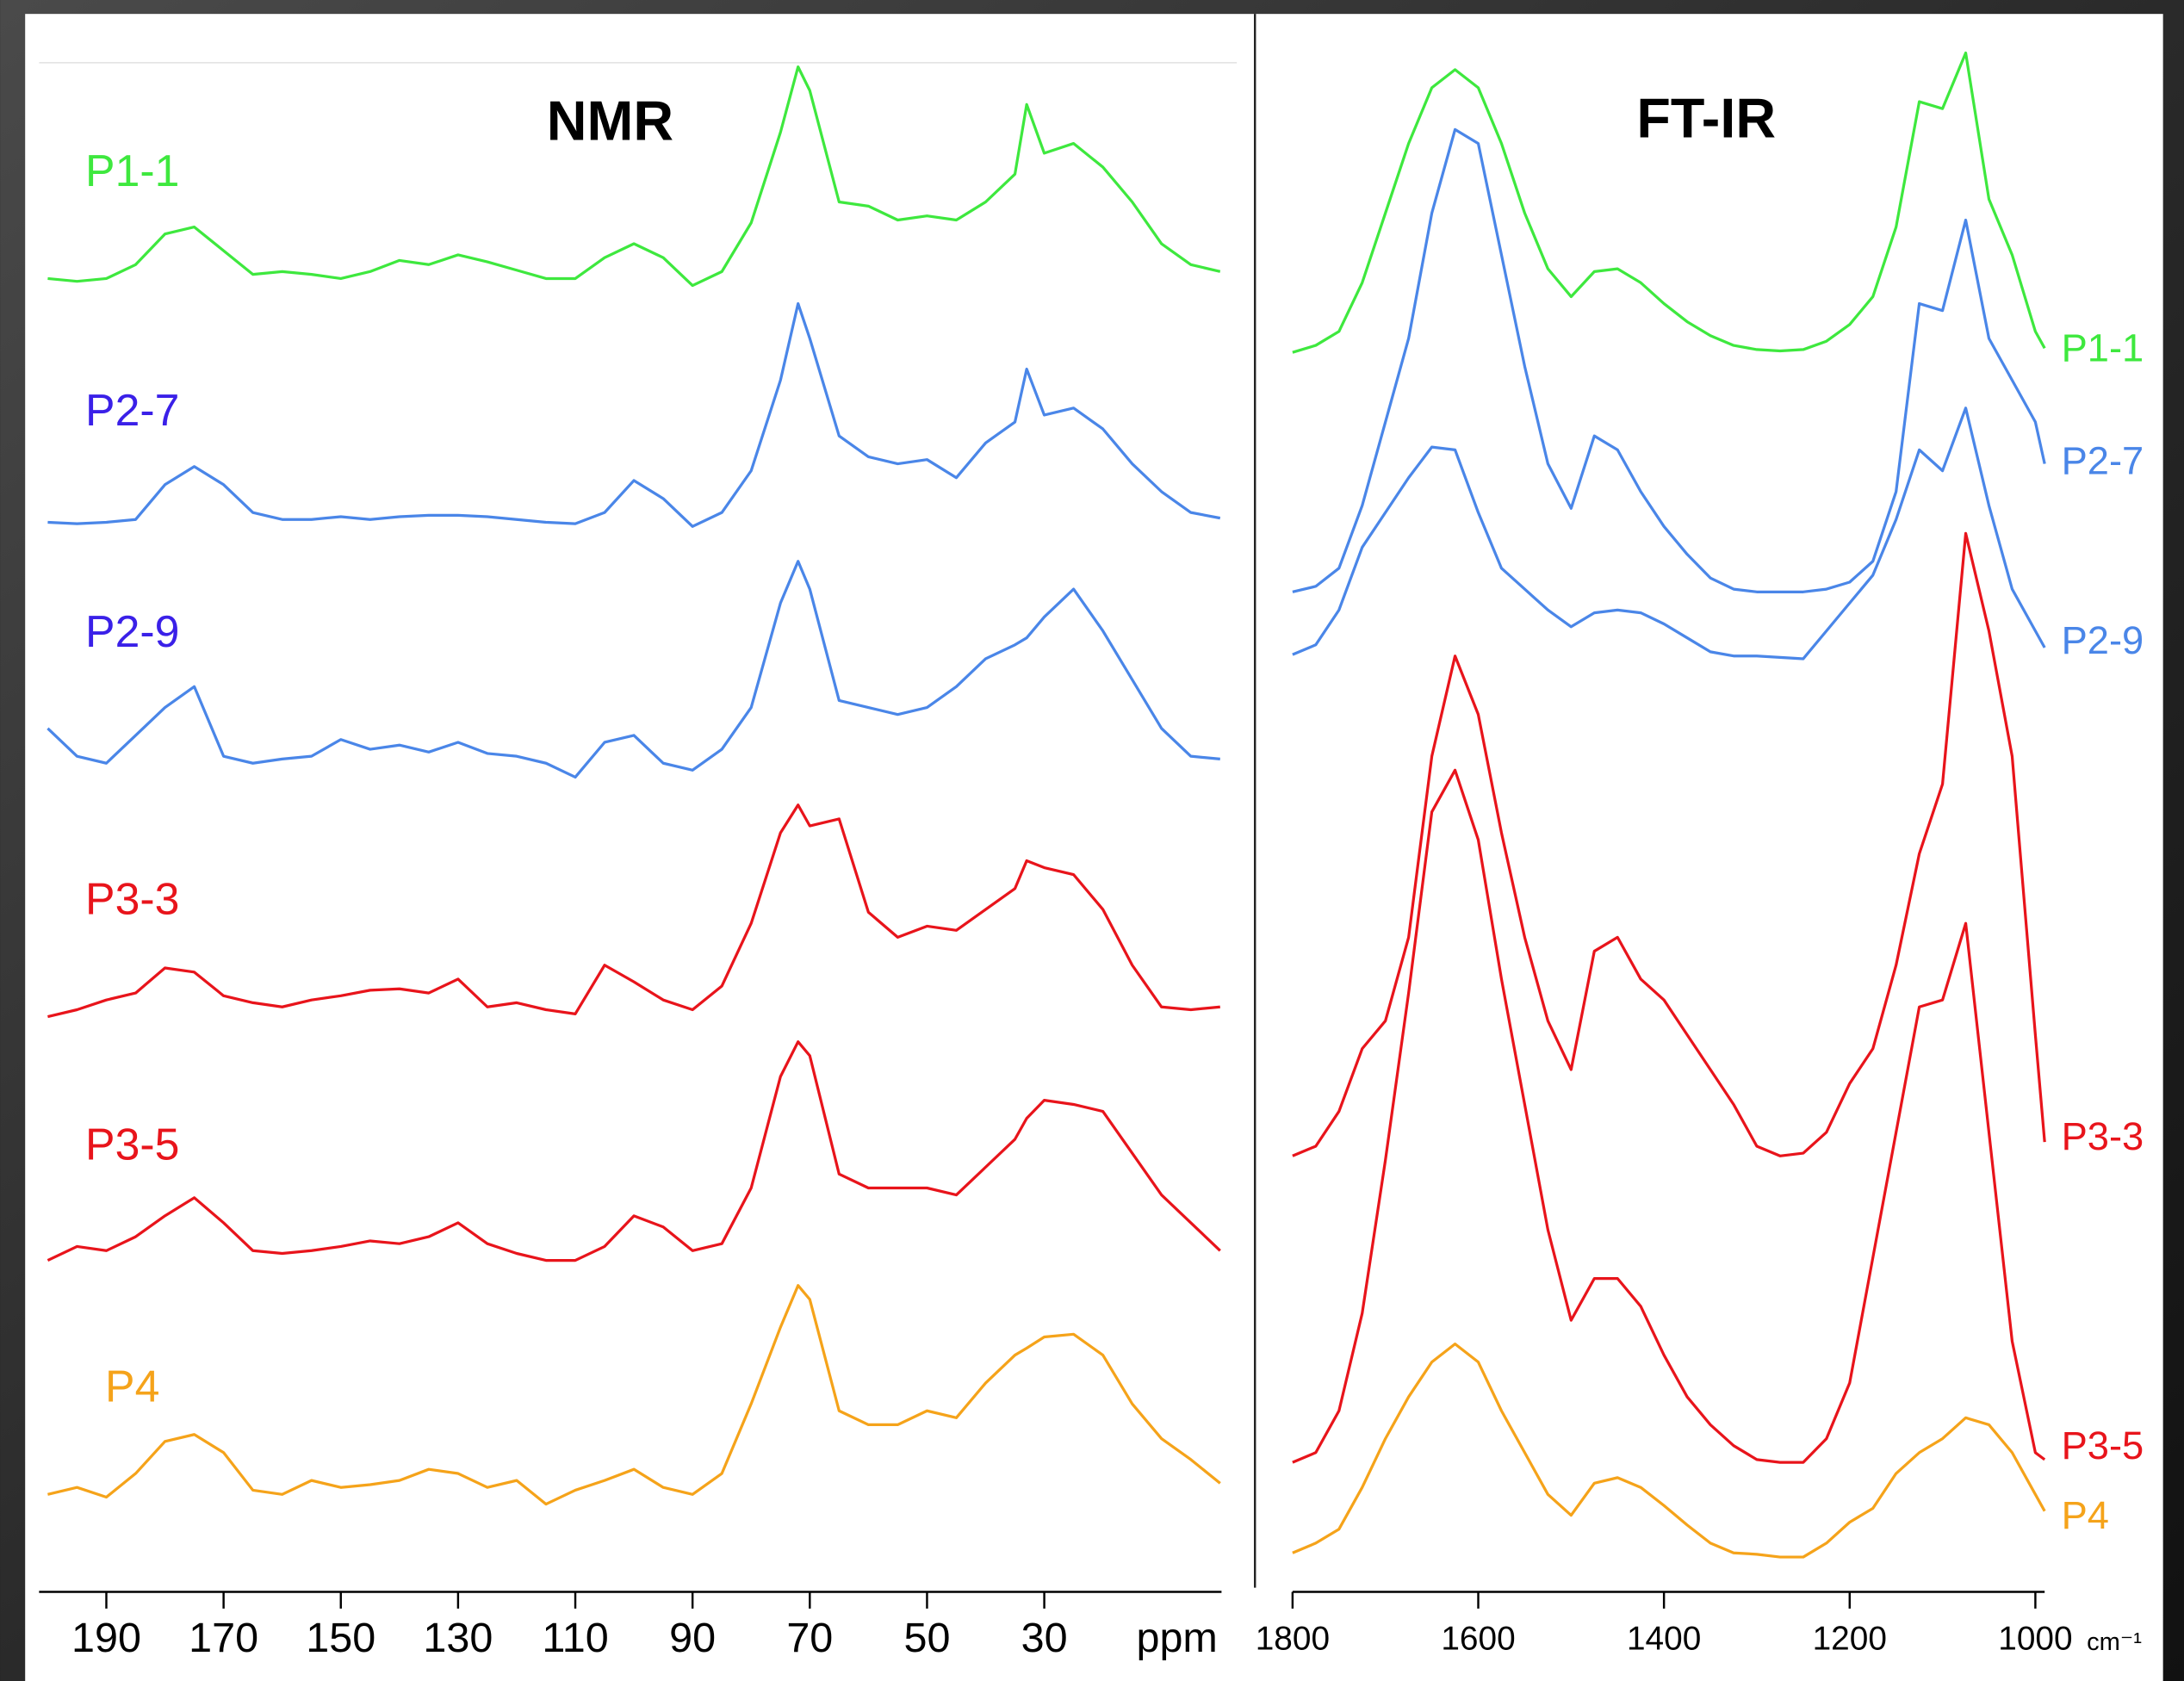  Describe the element at coordinates (2035, 1638) in the screenshot. I see `x-tick-label: 1000` at that location.